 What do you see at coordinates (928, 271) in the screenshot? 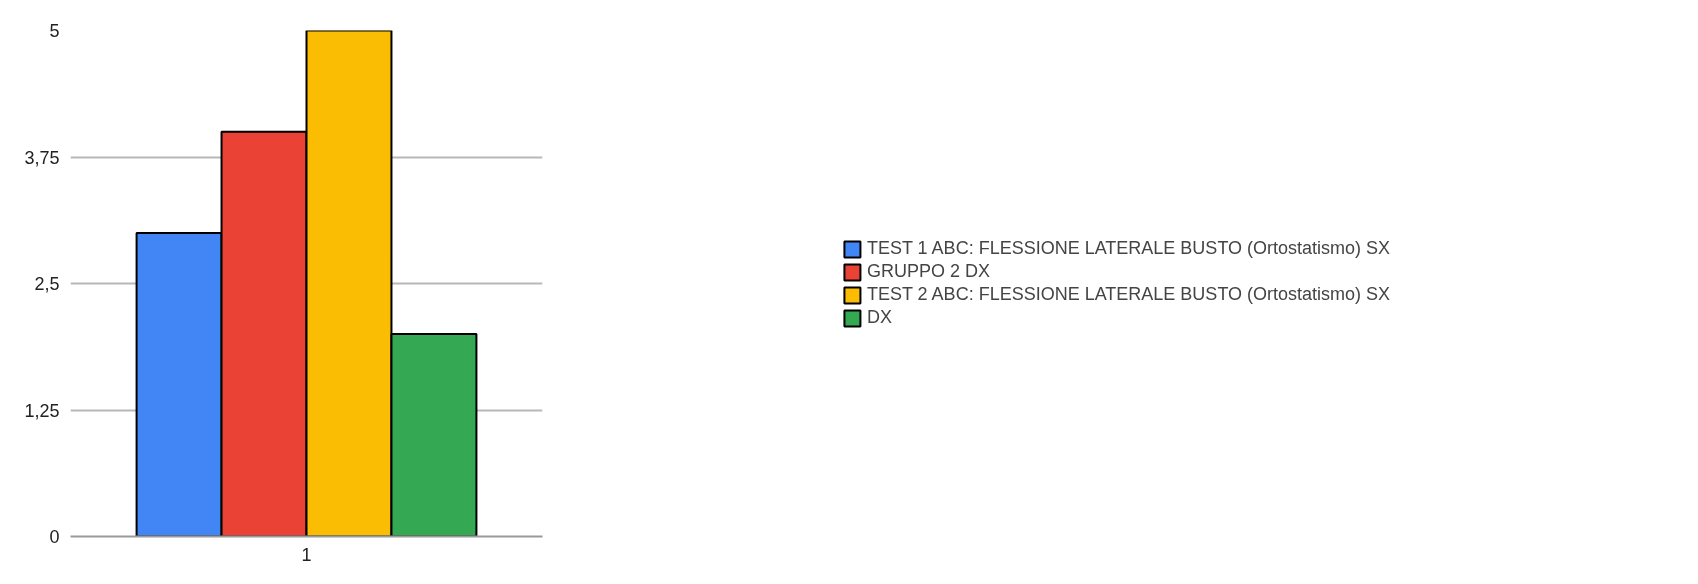
I see `legend-label: GRUPPO 2 DX` at bounding box center [928, 271].